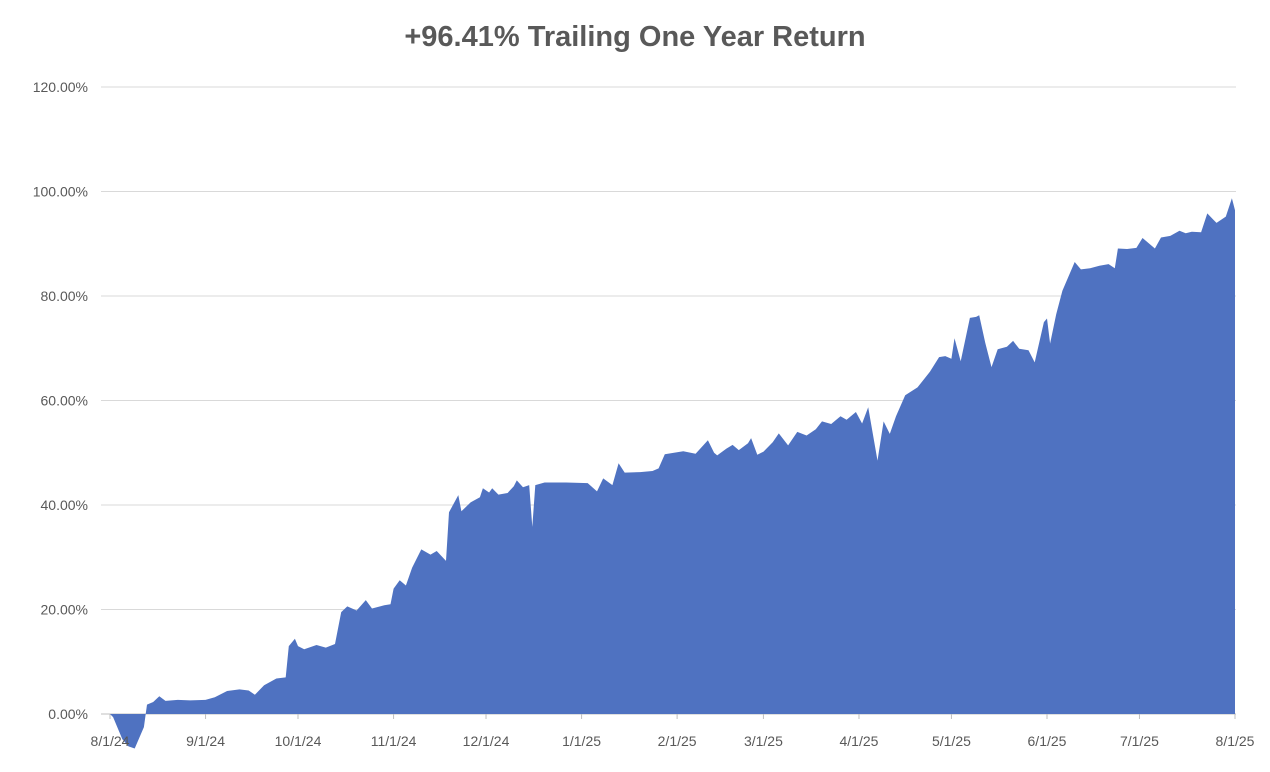 The height and width of the screenshot is (772, 1270). Describe the element at coordinates (60, 87) in the screenshot. I see `y-axis-label: 120.00%` at that location.